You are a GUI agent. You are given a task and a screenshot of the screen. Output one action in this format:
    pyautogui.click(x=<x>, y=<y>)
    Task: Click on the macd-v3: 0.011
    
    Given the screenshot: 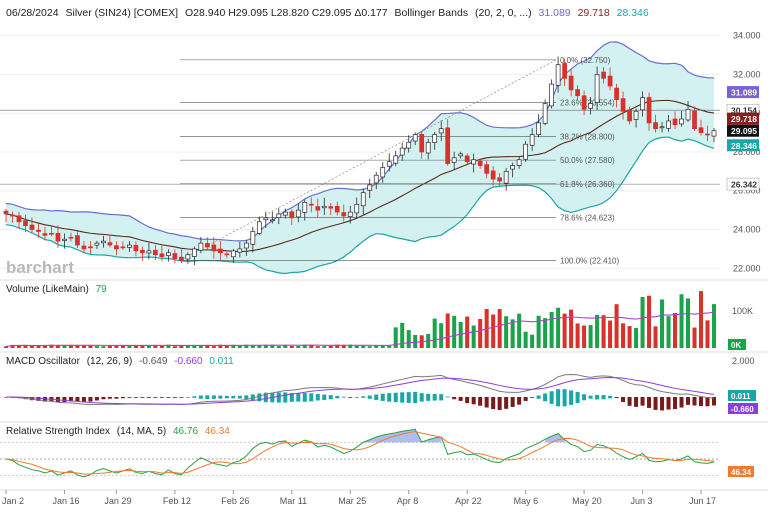 What is the action you would take?
    pyautogui.click(x=221, y=361)
    